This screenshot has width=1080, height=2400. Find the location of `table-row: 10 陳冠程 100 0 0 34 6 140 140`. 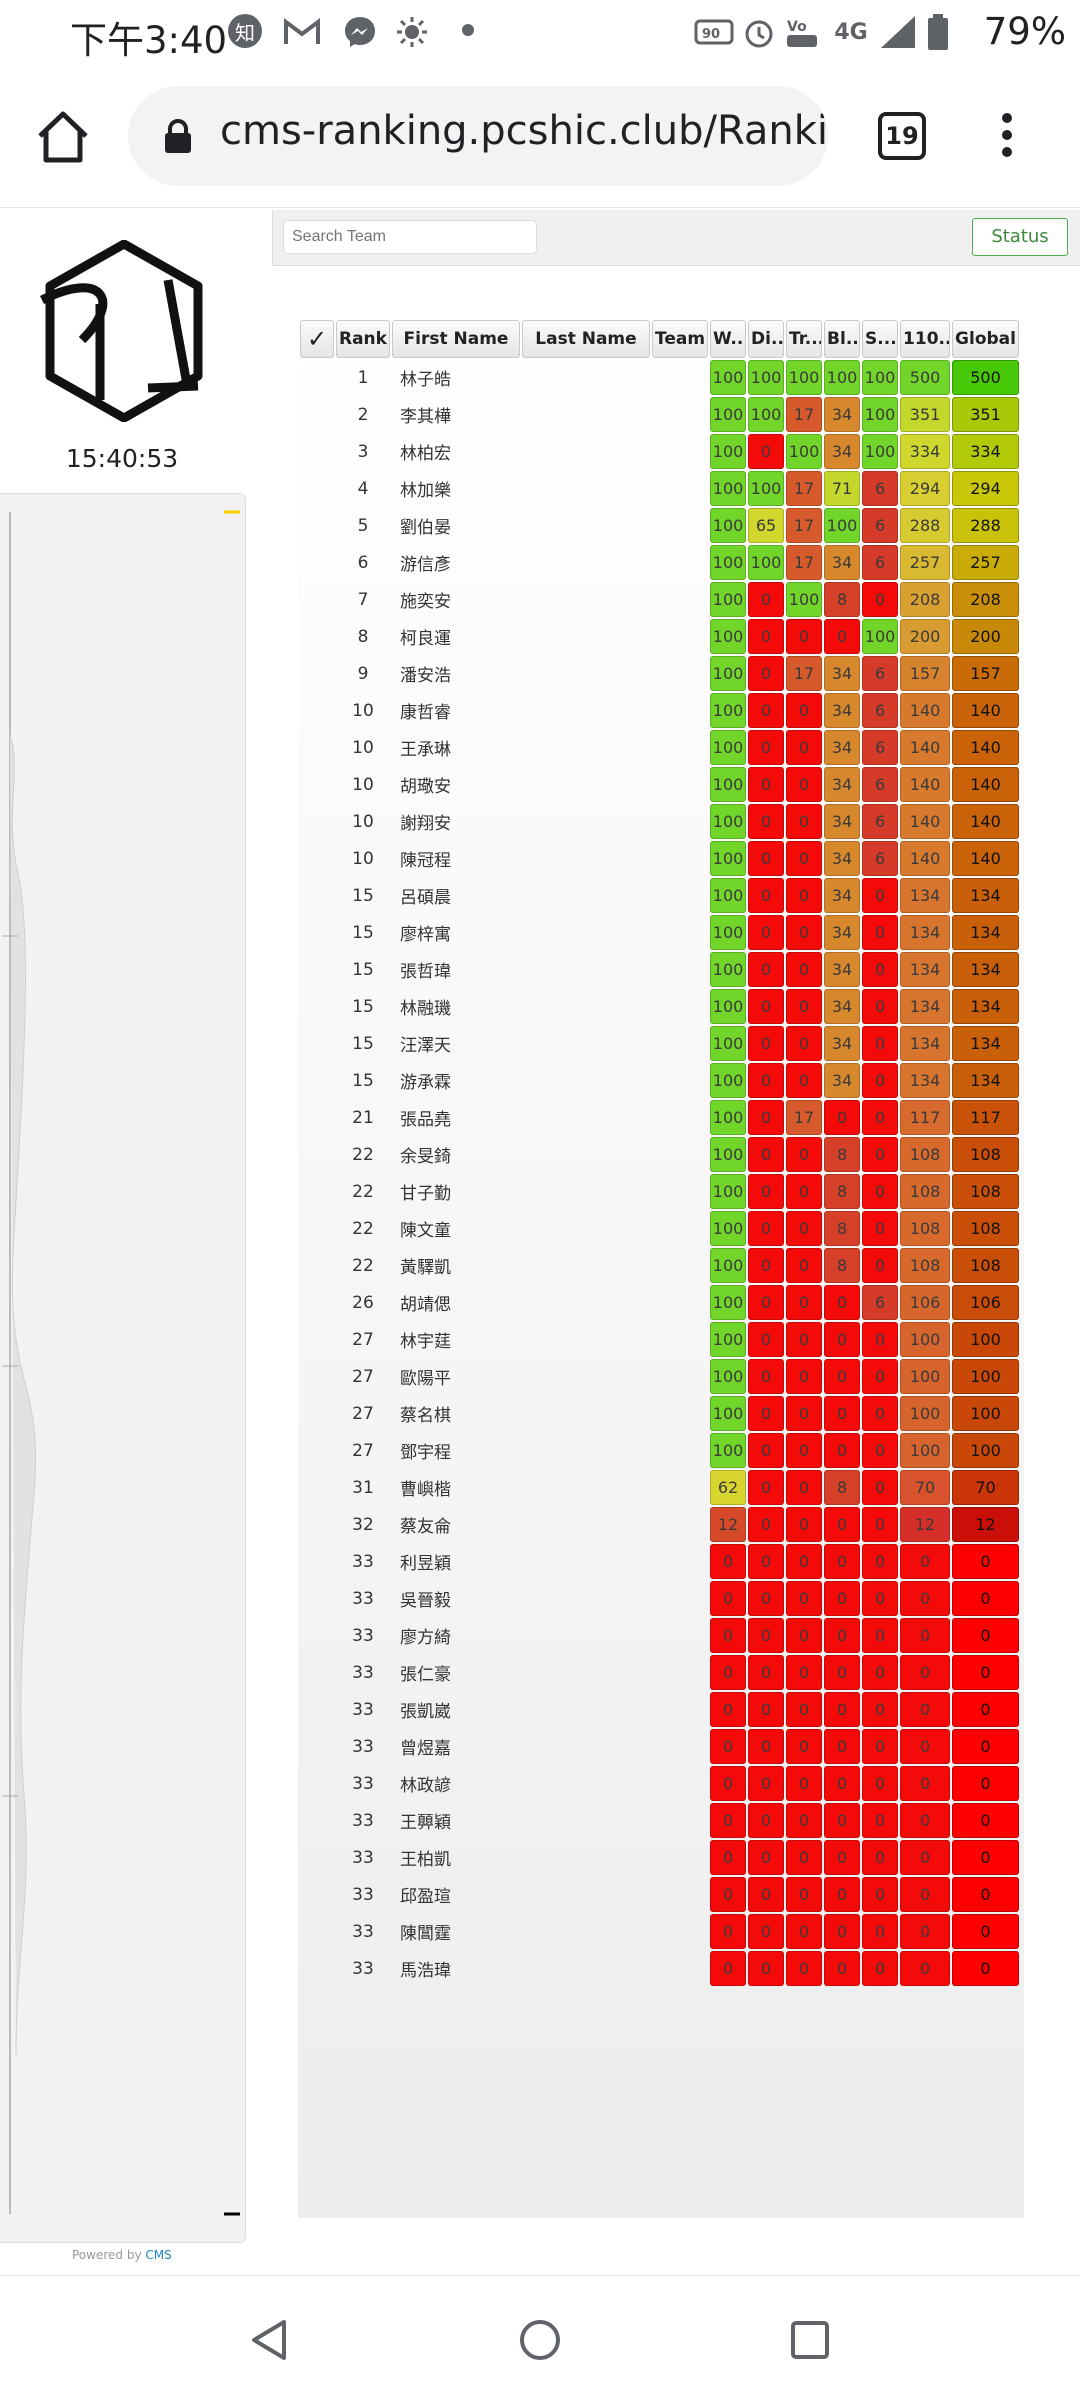

table-row: 10 陳冠程 100 0 0 34 6 140 140 is located at coordinates (659, 858).